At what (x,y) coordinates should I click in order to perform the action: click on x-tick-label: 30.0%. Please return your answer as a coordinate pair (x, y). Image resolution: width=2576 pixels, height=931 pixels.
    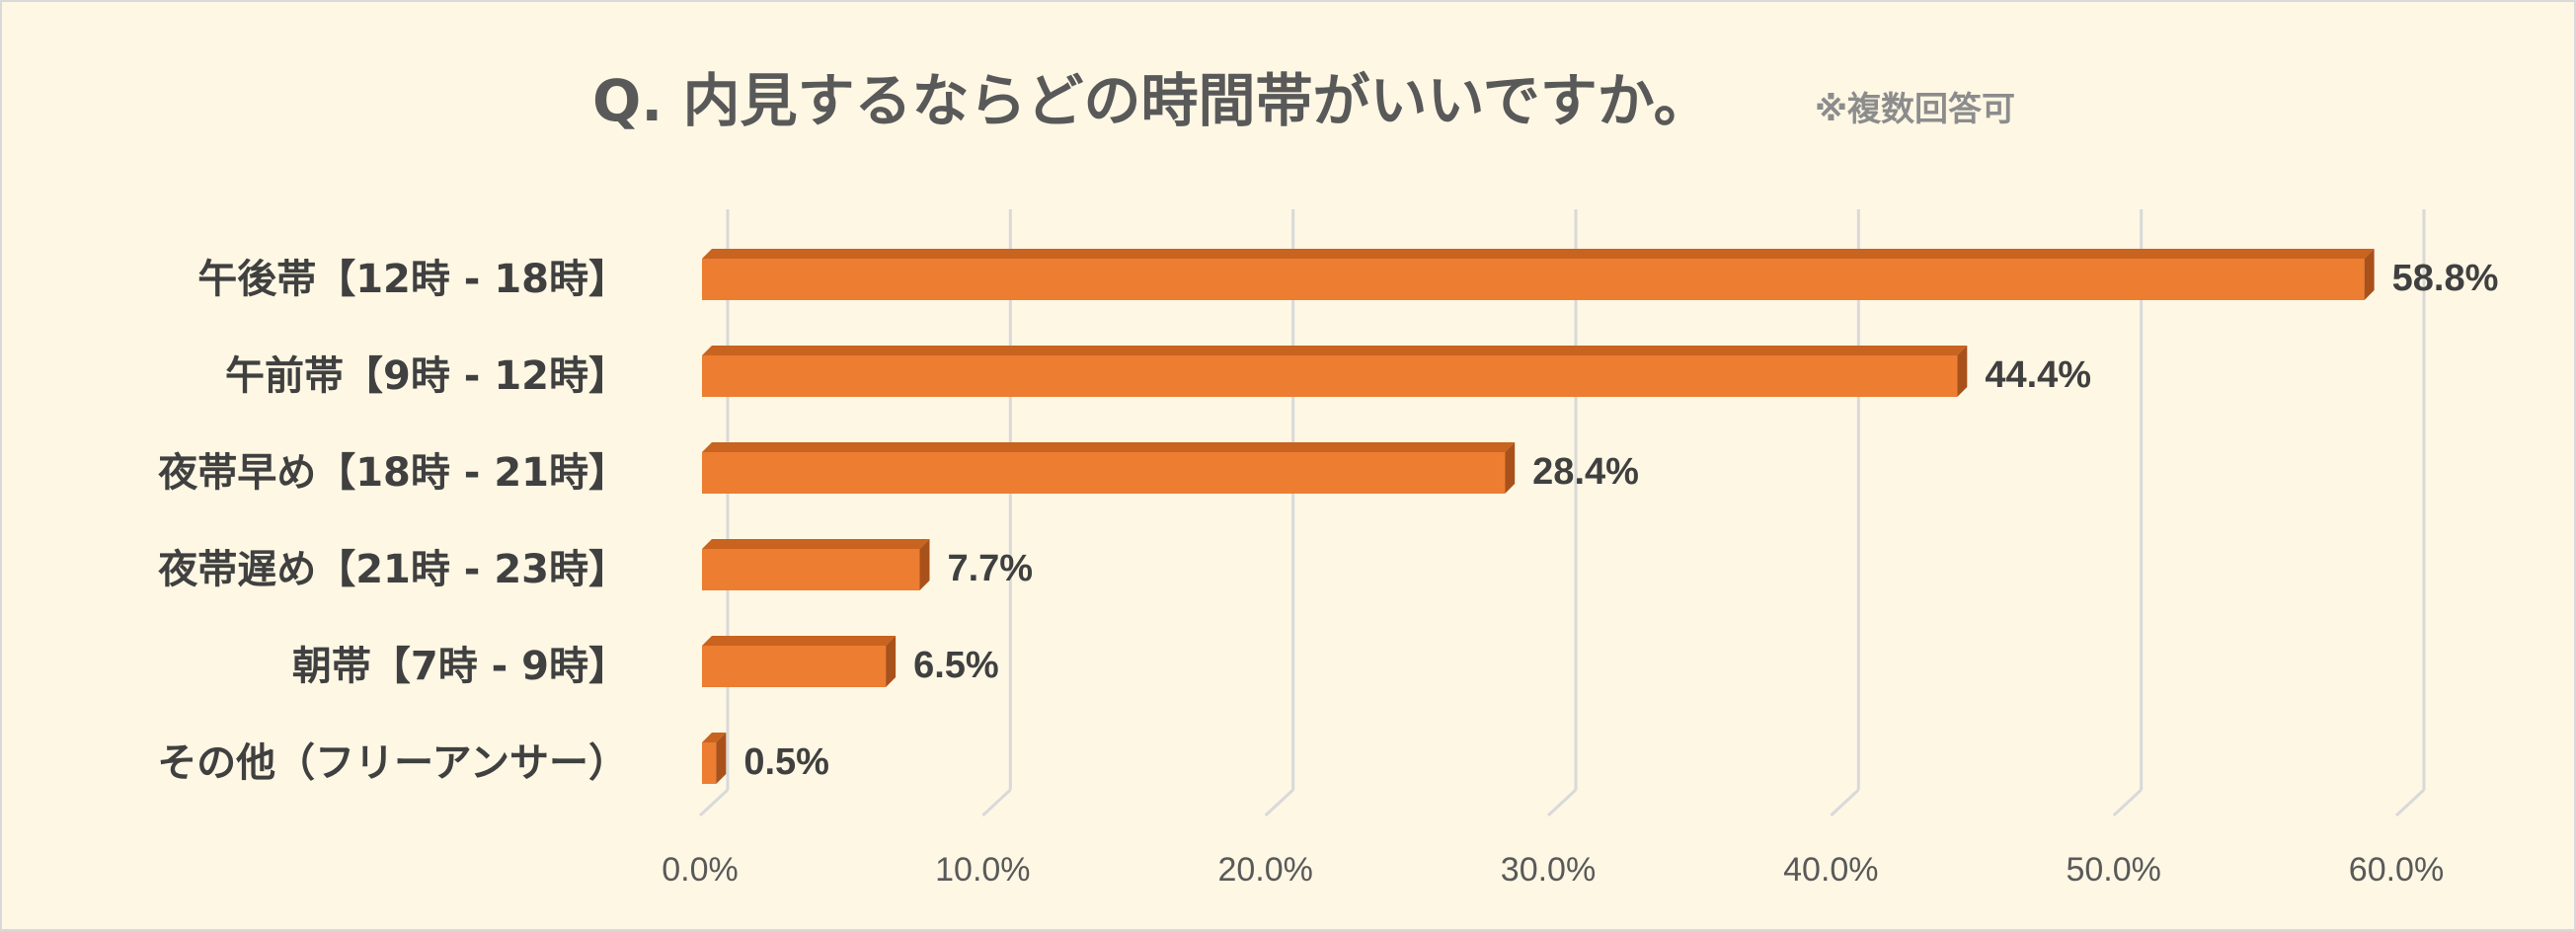
    Looking at the image, I should click on (1548, 870).